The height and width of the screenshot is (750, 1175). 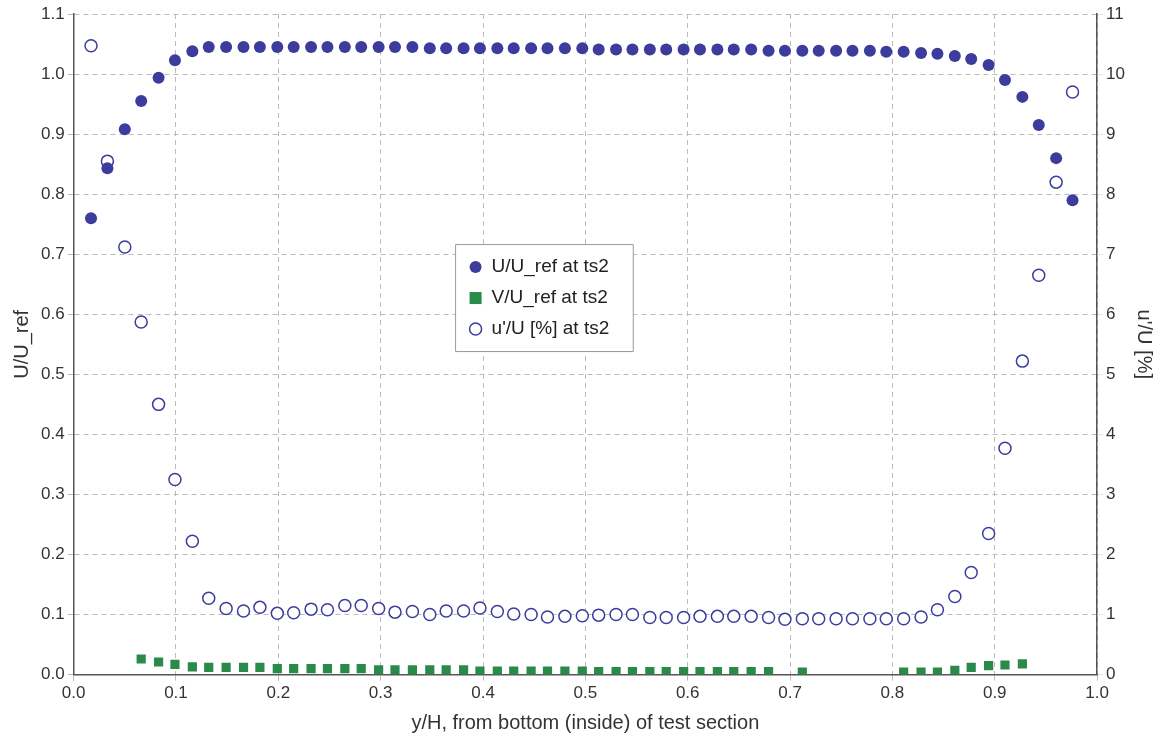 What do you see at coordinates (52, 193) in the screenshot?
I see `y-tick-label: 0.8` at bounding box center [52, 193].